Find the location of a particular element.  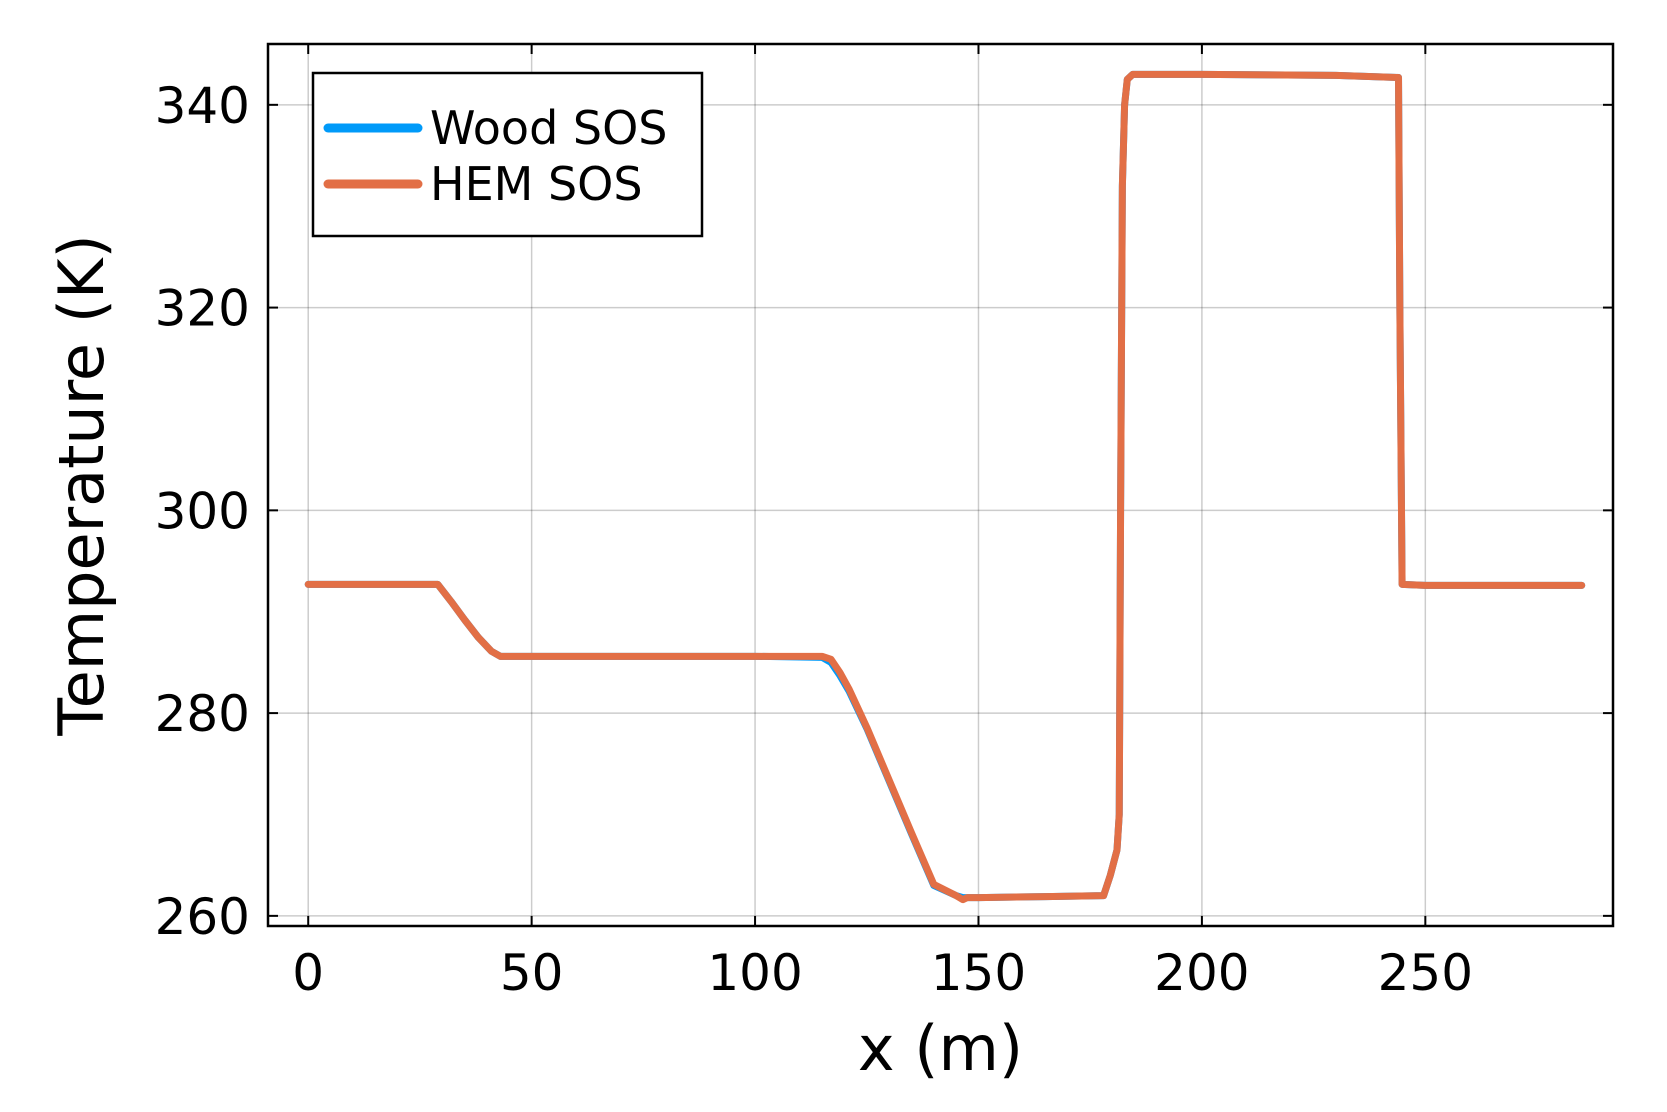

x-tick-label: 100 is located at coordinates (754, 973).